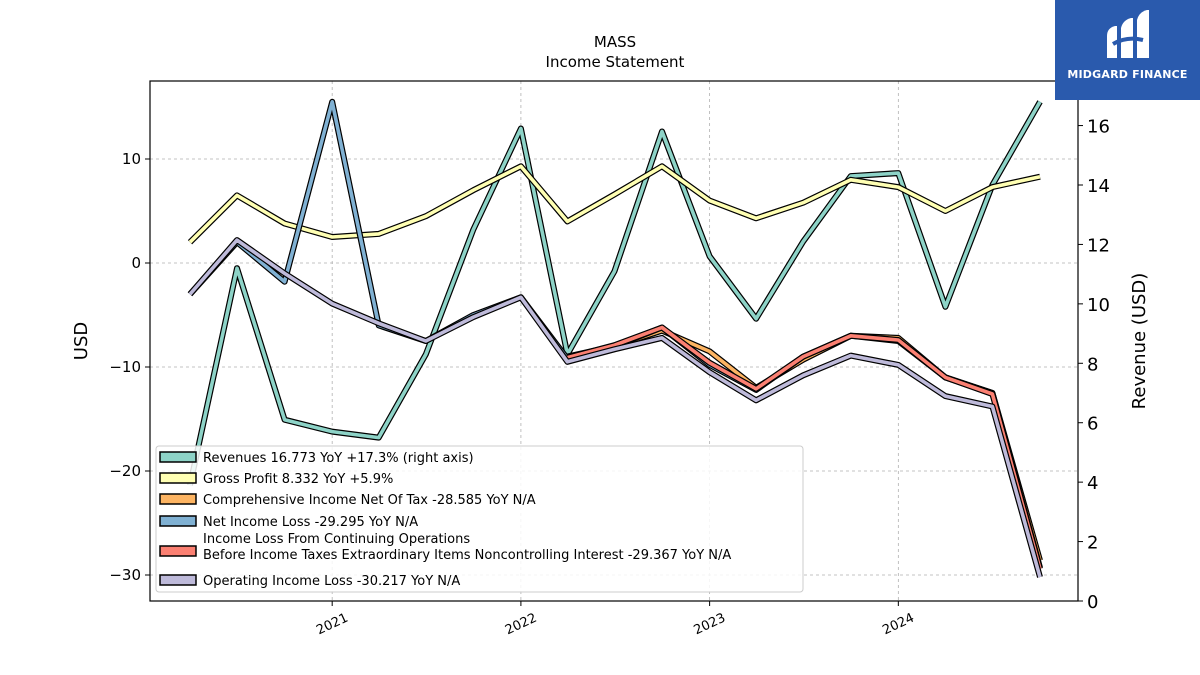  What do you see at coordinates (1092, 483) in the screenshot?
I see `right-tick-label: 4` at bounding box center [1092, 483].